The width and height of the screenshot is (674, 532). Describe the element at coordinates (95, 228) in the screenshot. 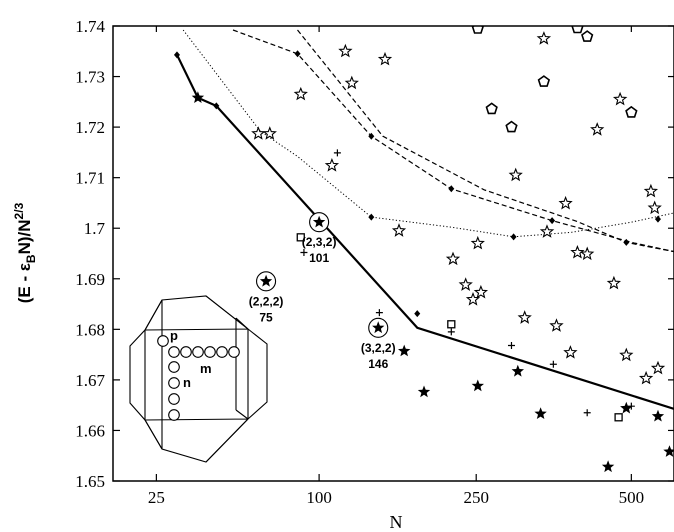

I see `y-tick-label: 1.7` at that location.